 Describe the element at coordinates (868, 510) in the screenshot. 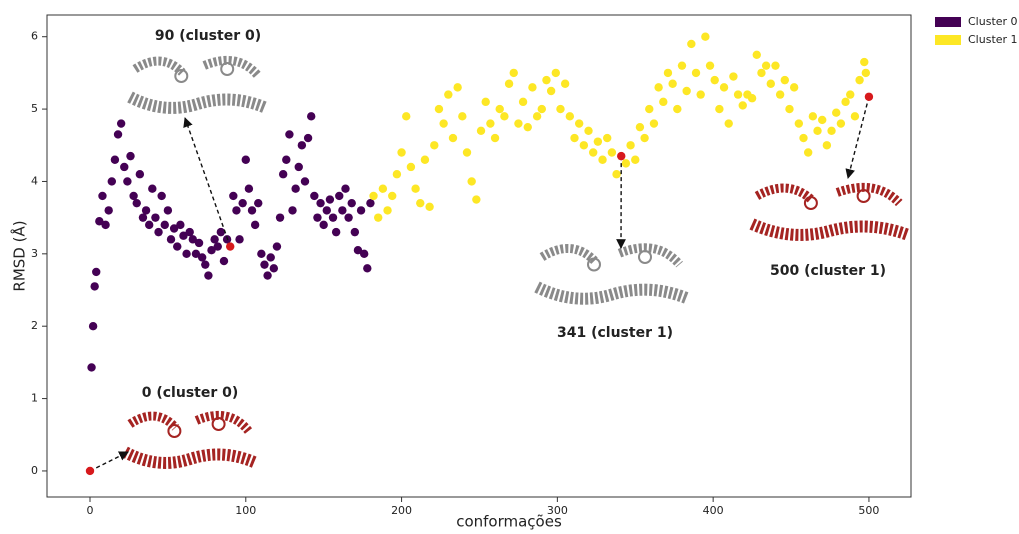

I see `x-tick-label: 500` at that location.